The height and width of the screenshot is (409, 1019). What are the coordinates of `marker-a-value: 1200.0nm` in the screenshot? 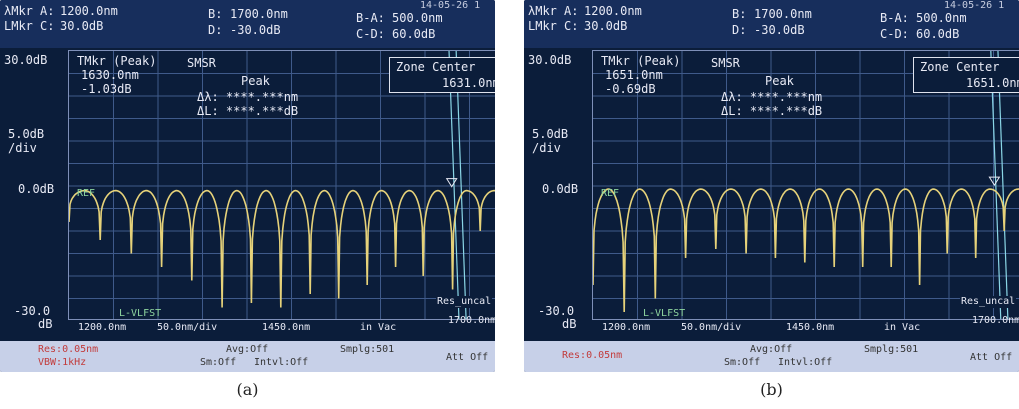 It's located at (613, 11).